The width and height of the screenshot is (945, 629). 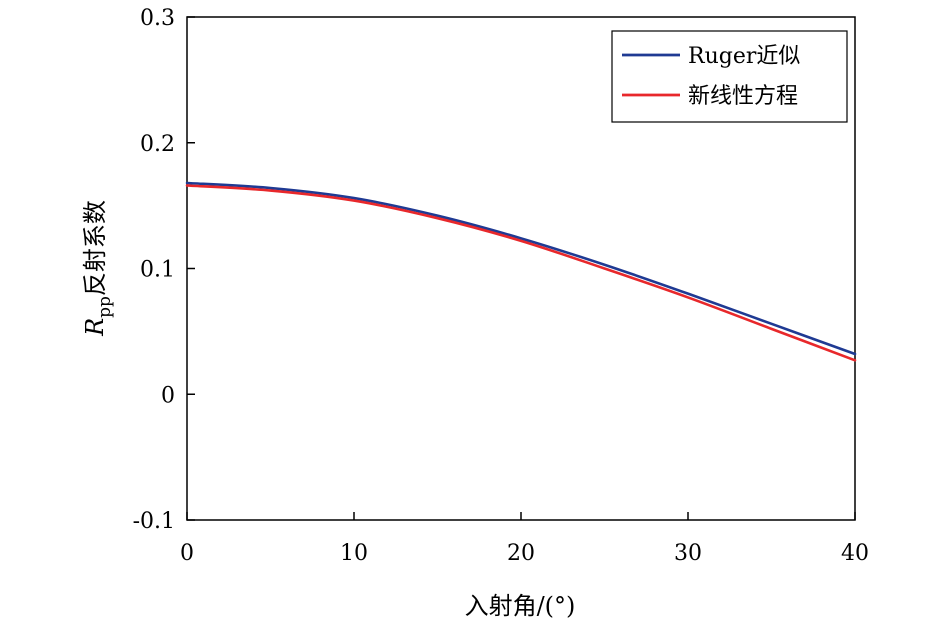 I want to click on y-tick-label: -0.1, so click(x=154, y=521).